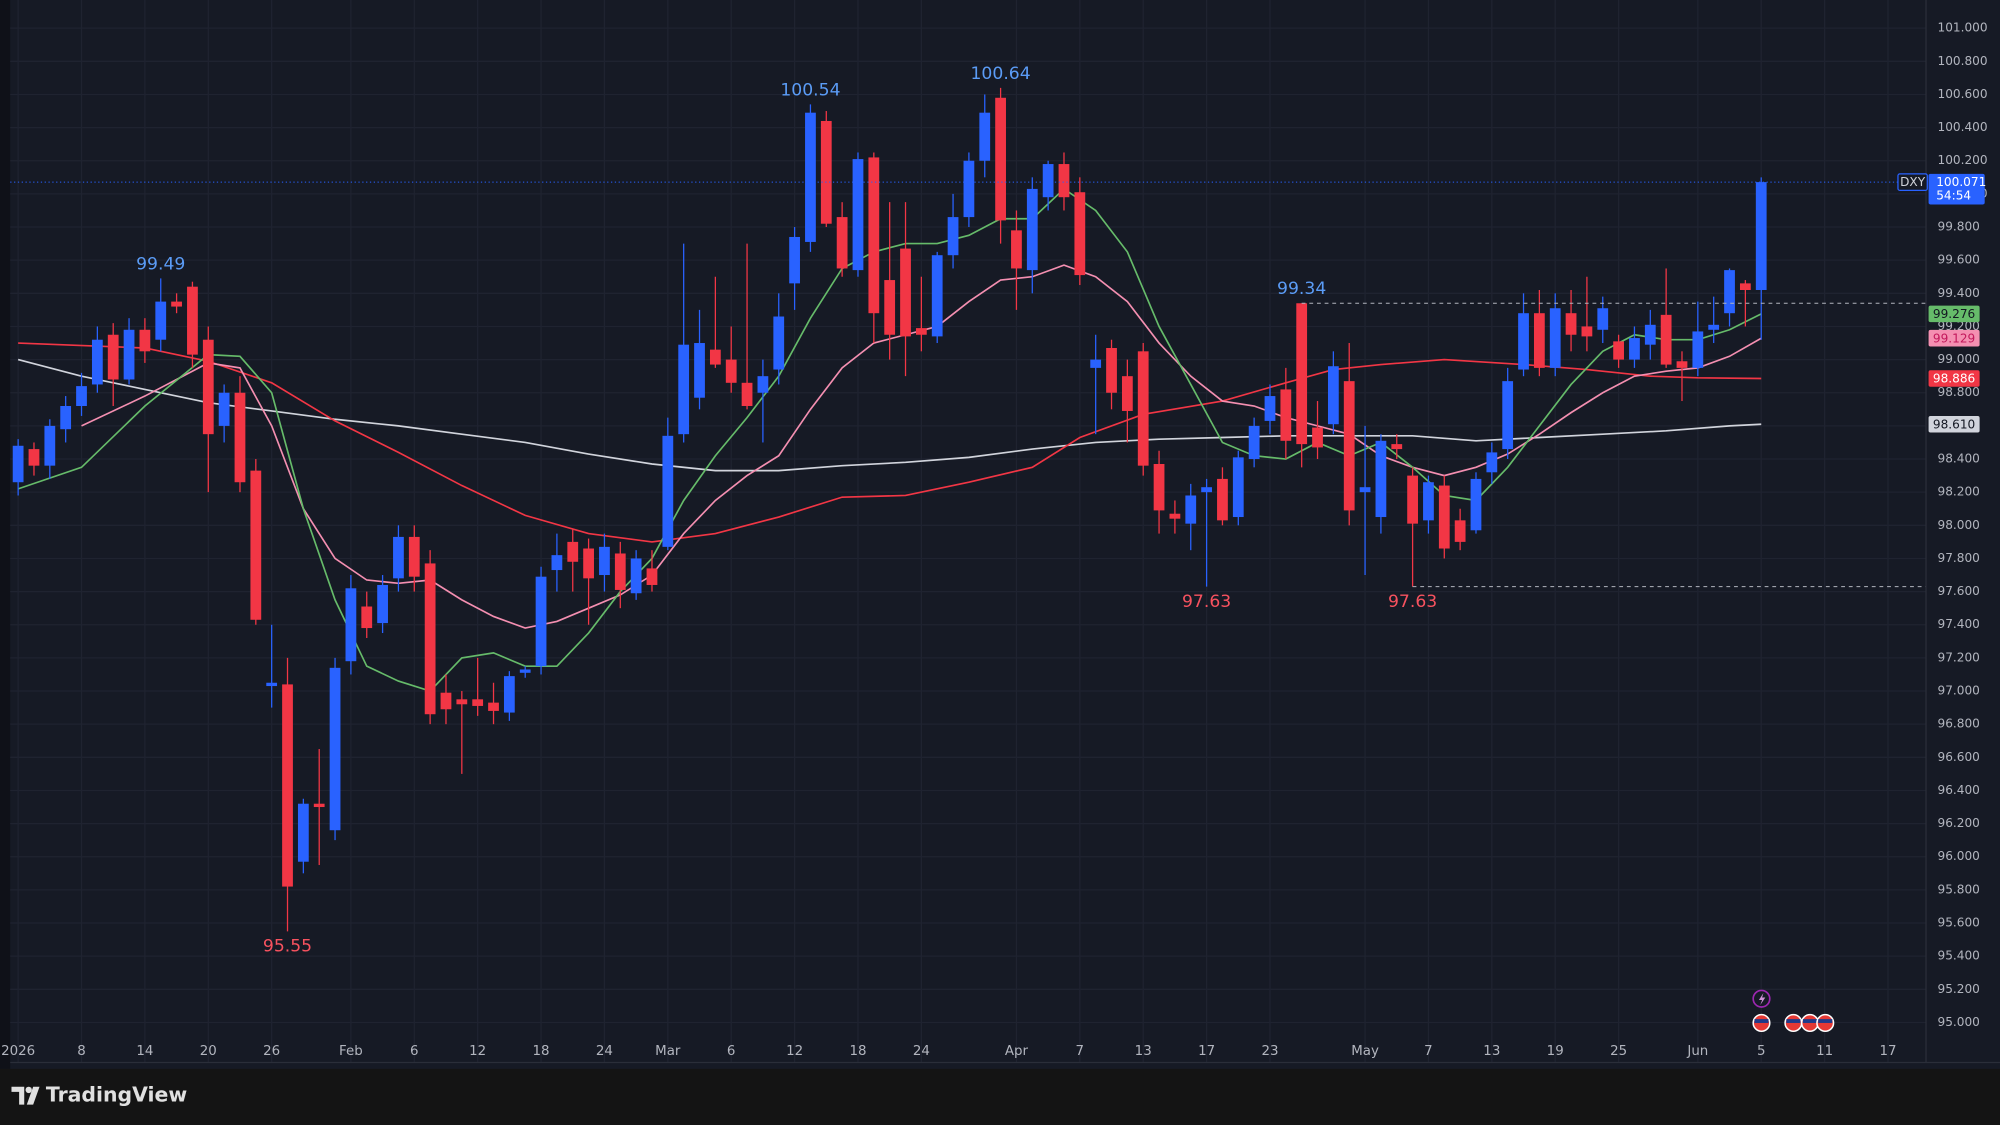 The height and width of the screenshot is (1125, 2000). Describe the element at coordinates (116, 1095) in the screenshot. I see `brand-name: TradingView` at that location.